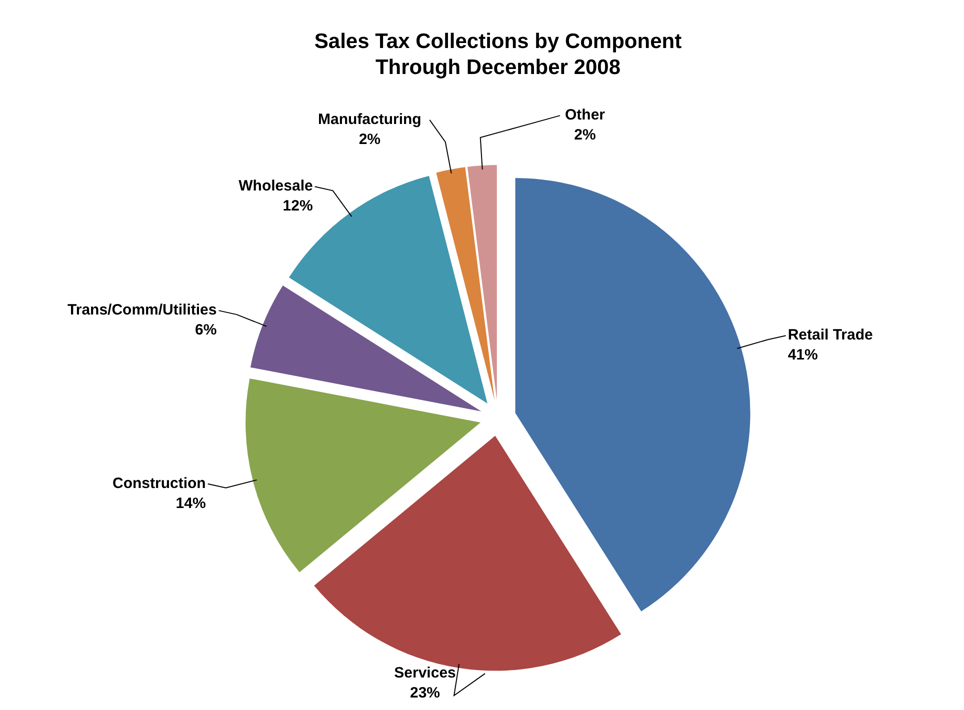 The width and height of the screenshot is (964, 710). I want to click on slice-label: Wholesale, so click(275, 186).